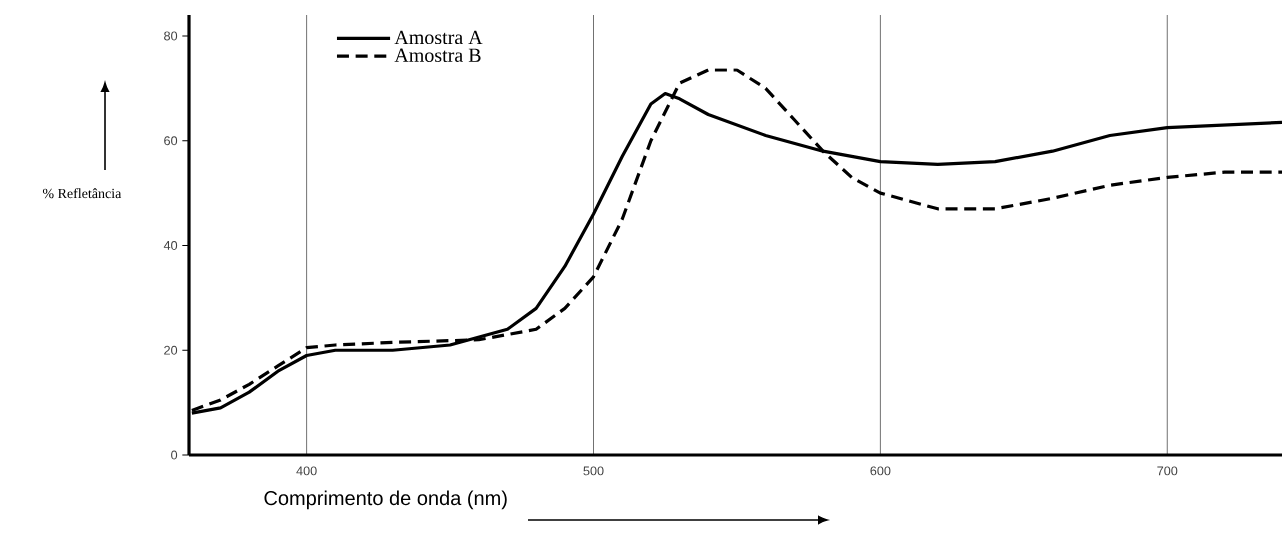 The image size is (1282, 533). What do you see at coordinates (385, 500) in the screenshot?
I see `x-axis-title: Comprimento de onda (nm)` at bounding box center [385, 500].